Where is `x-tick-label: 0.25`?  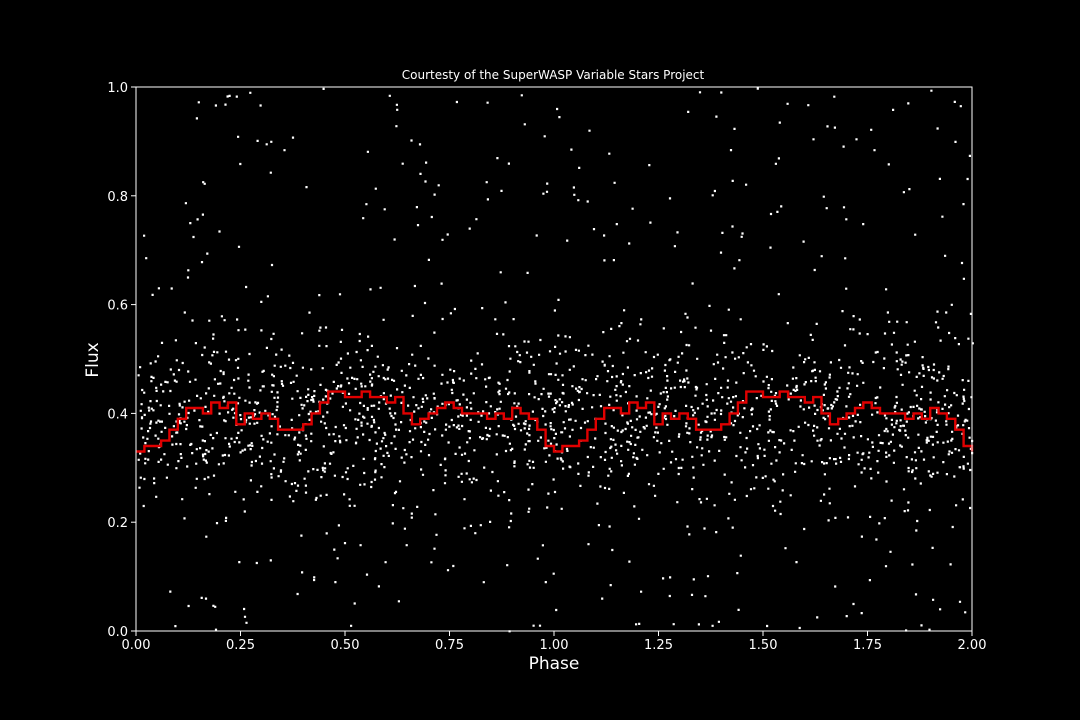
x-tick-label: 0.25 is located at coordinates (240, 645).